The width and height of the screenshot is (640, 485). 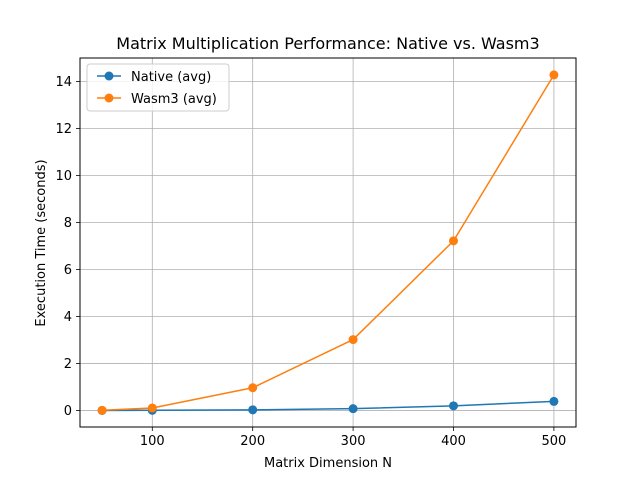 What do you see at coordinates (109, 76) in the screenshot?
I see `legend-native-marker` at bounding box center [109, 76].